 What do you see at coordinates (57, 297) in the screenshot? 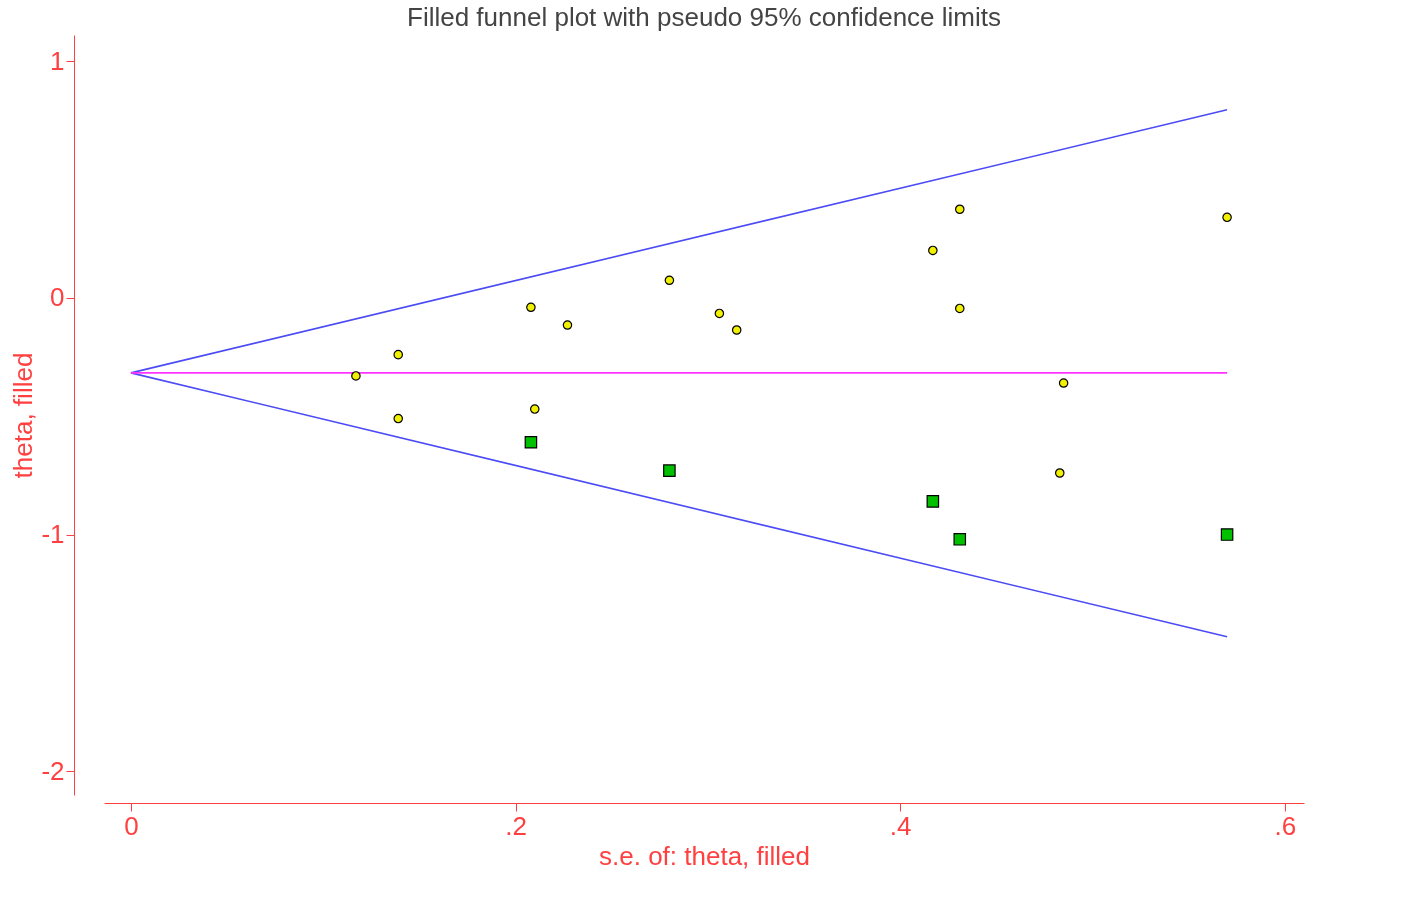
I see `y-tick-label: 0` at bounding box center [57, 297].